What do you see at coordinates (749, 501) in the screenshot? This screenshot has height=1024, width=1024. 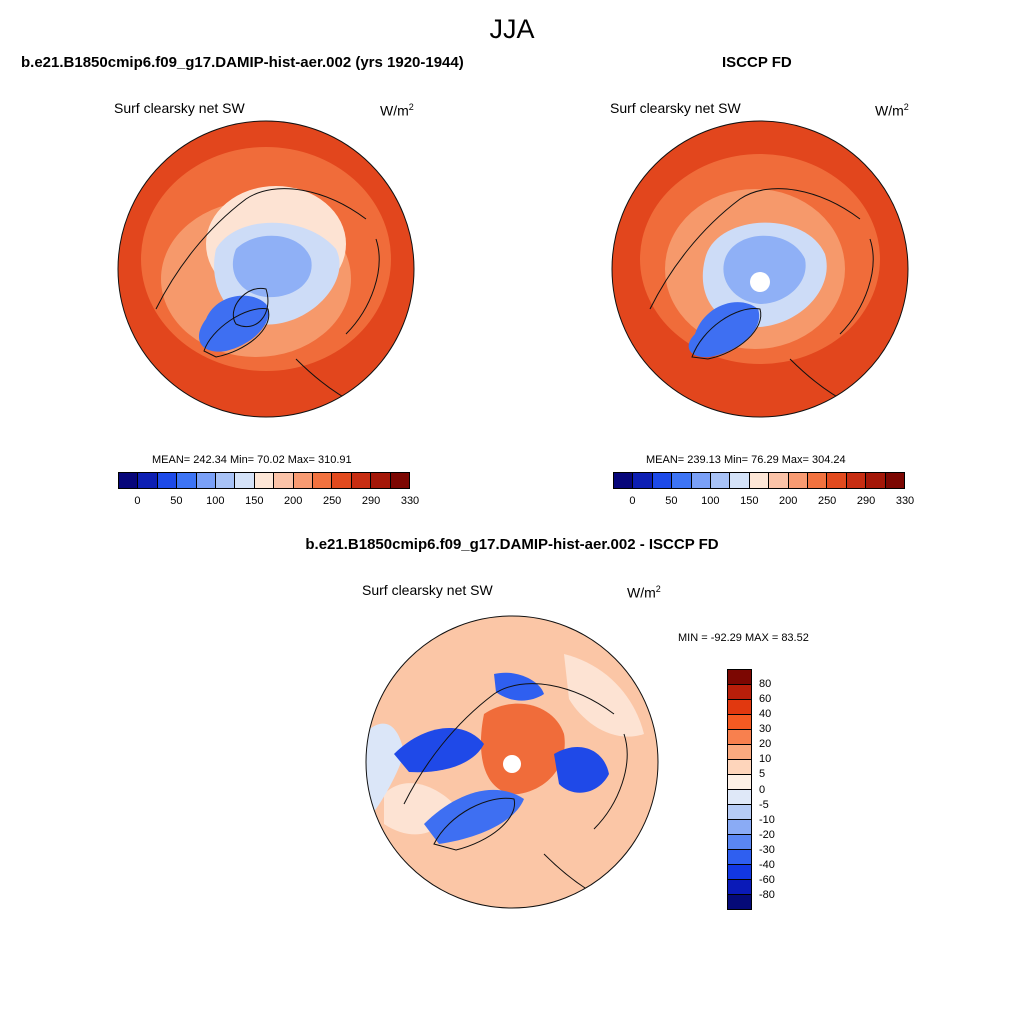 I see `panel2-colorbar-tick-label: 150` at bounding box center [749, 501].